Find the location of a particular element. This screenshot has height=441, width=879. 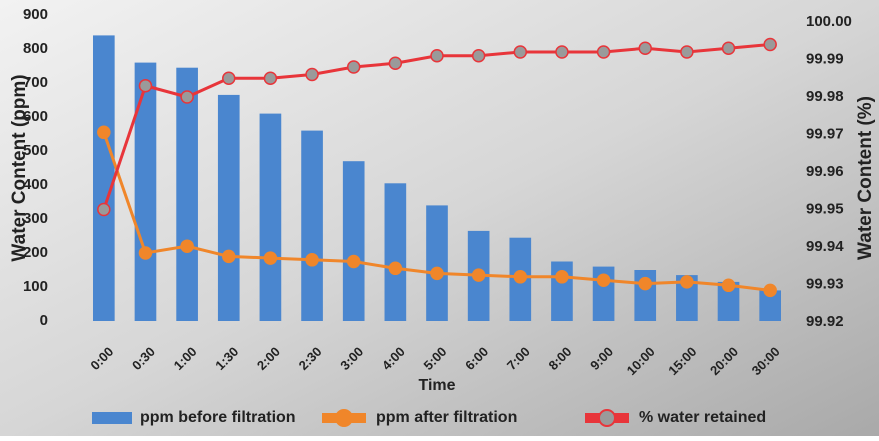

legend-label: ppm after filtration is located at coordinates (446, 417).